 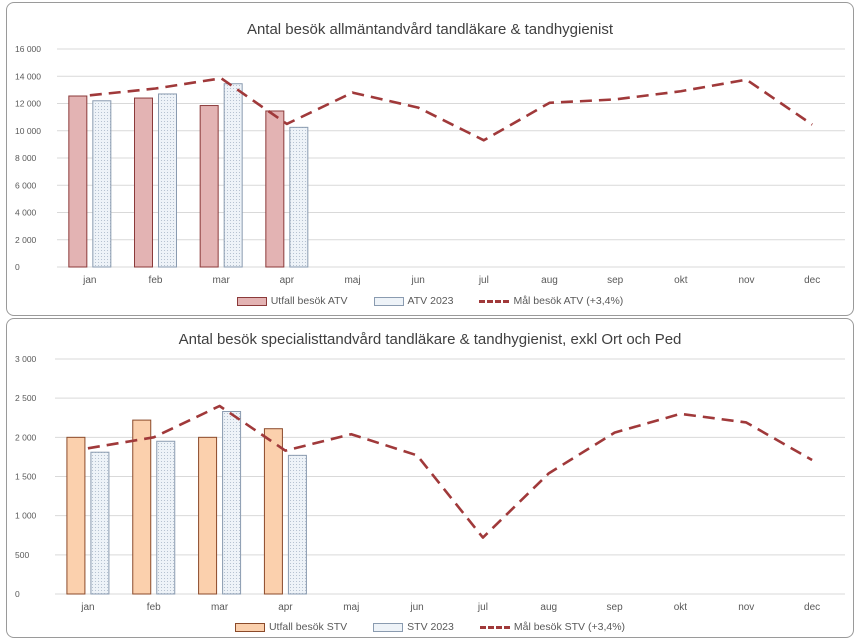 What do you see at coordinates (26, 359) in the screenshot?
I see `y-tick-label: 3 000` at bounding box center [26, 359].